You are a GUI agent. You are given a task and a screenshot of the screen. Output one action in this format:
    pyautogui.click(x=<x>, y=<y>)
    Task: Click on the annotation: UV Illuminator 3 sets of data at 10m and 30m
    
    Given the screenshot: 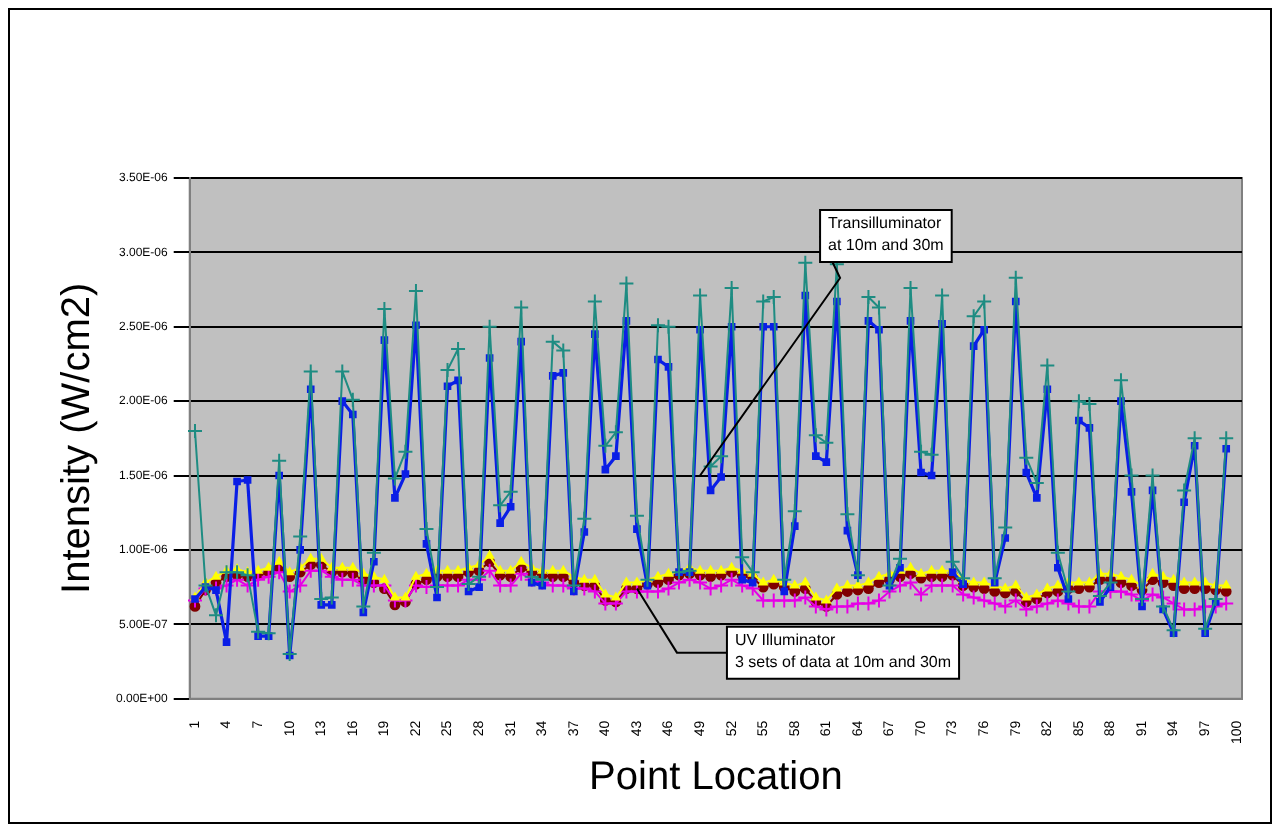 What is the action you would take?
    pyautogui.click(x=843, y=651)
    